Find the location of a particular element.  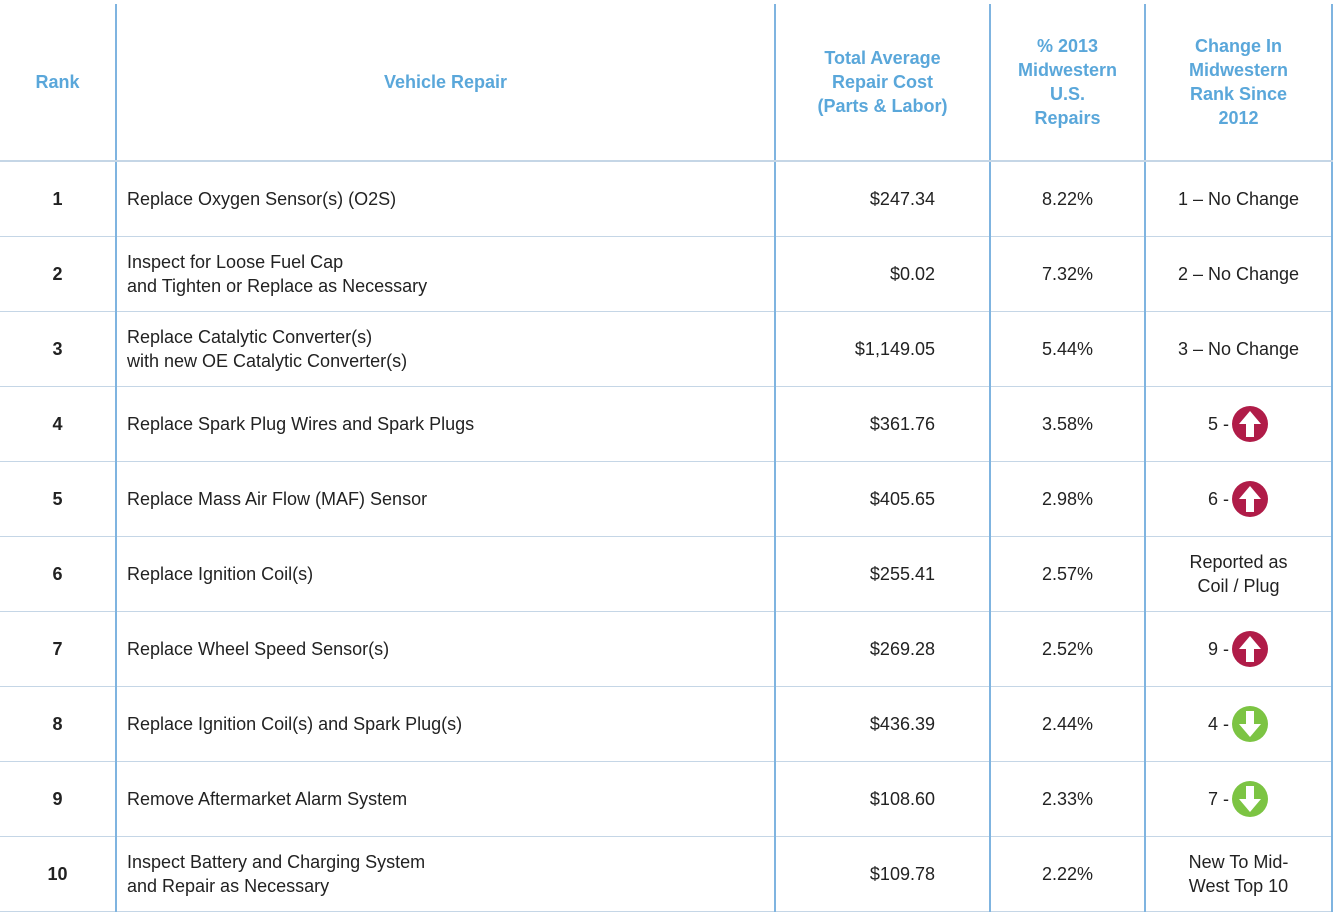

rank-cell: 10 is located at coordinates (58, 874).